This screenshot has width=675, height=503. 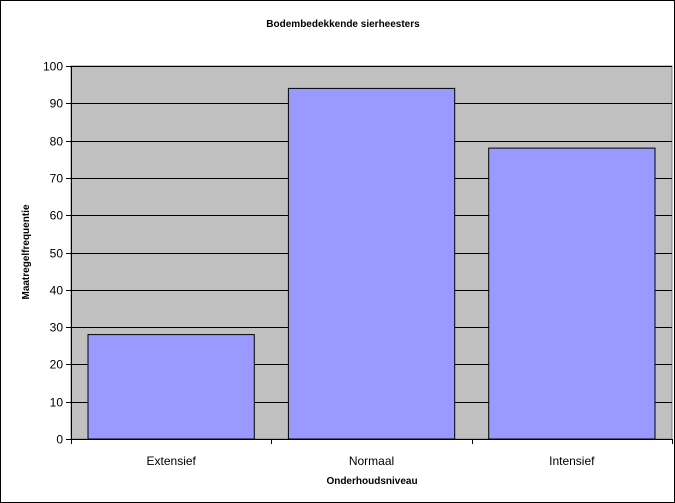 What do you see at coordinates (57, 104) in the screenshot?
I see `y-tick-label: 90` at bounding box center [57, 104].